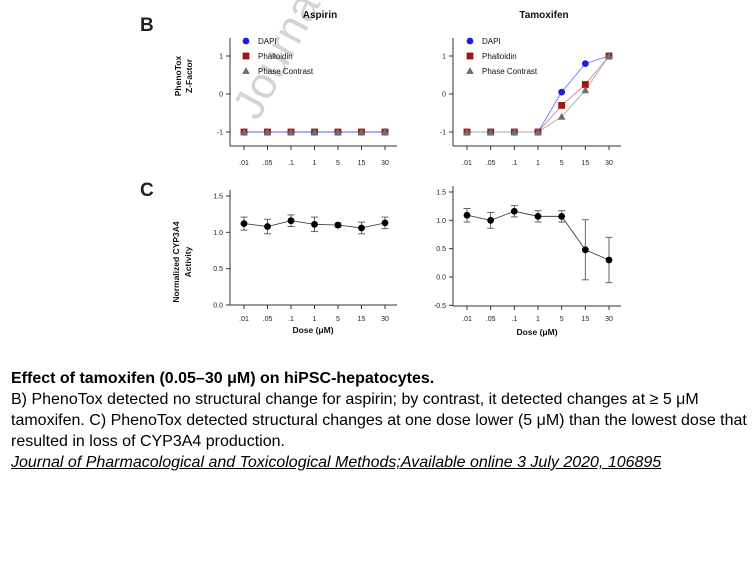 This screenshot has height=567, width=756. I want to click on cyp3a4-aspirin-x-tick-label: .05, so click(268, 319).